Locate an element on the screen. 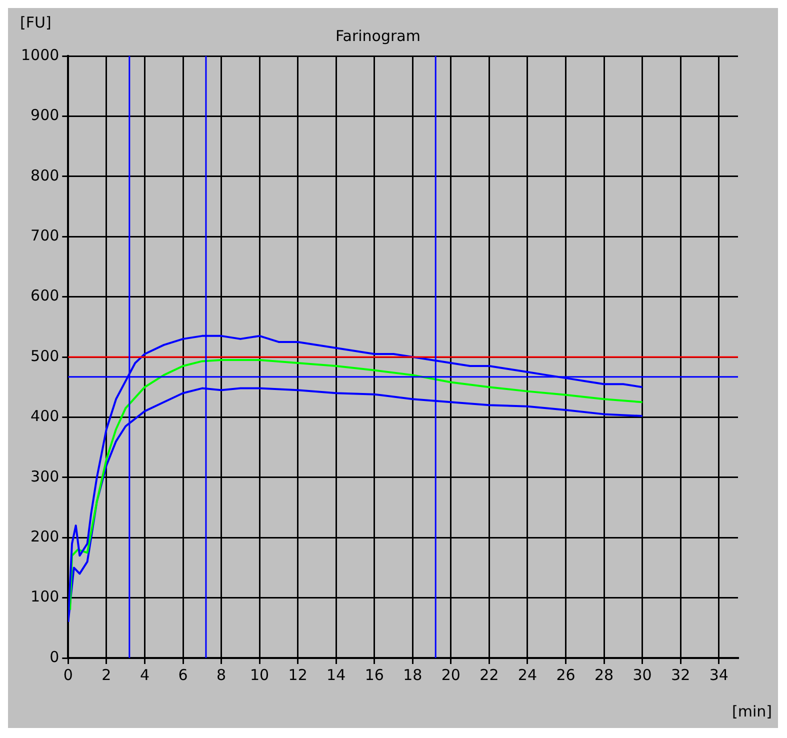 Image resolution: width=787 pixels, height=738 pixels. x-tick-label: 26 is located at coordinates (566, 675).